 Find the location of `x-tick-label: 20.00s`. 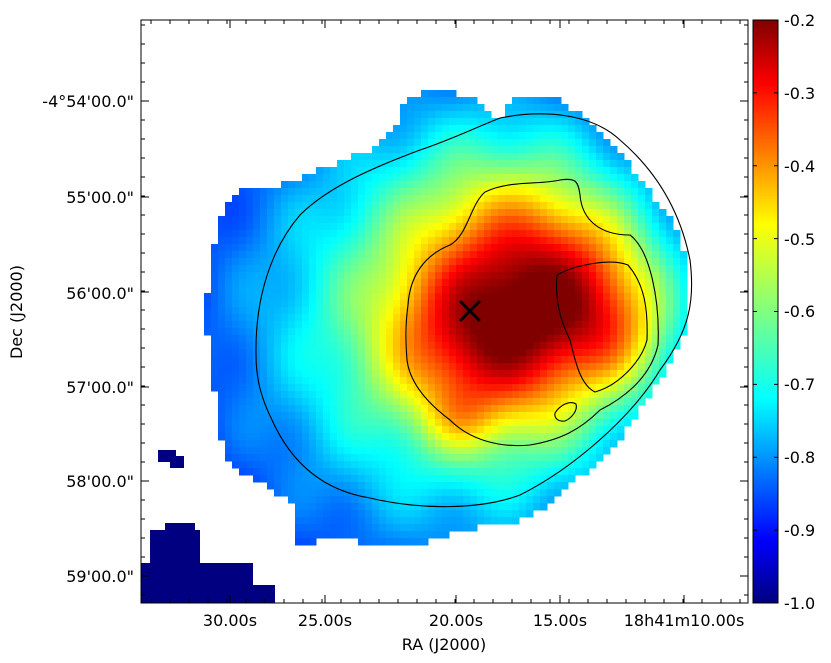

x-tick-label: 20.00s is located at coordinates (456, 620).